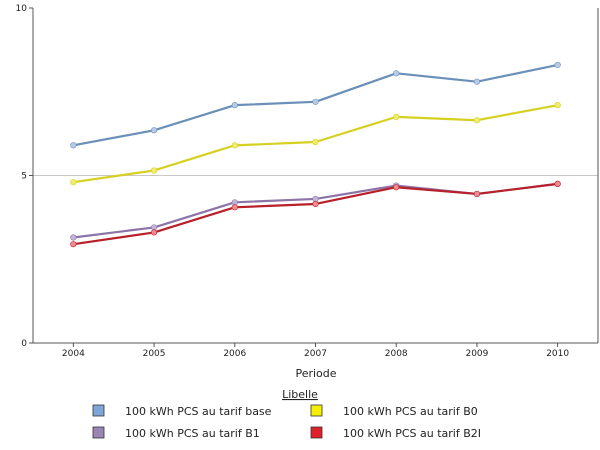 The image size is (600, 450). What do you see at coordinates (73, 354) in the screenshot?
I see `x-tick-label: 2004` at bounding box center [73, 354].